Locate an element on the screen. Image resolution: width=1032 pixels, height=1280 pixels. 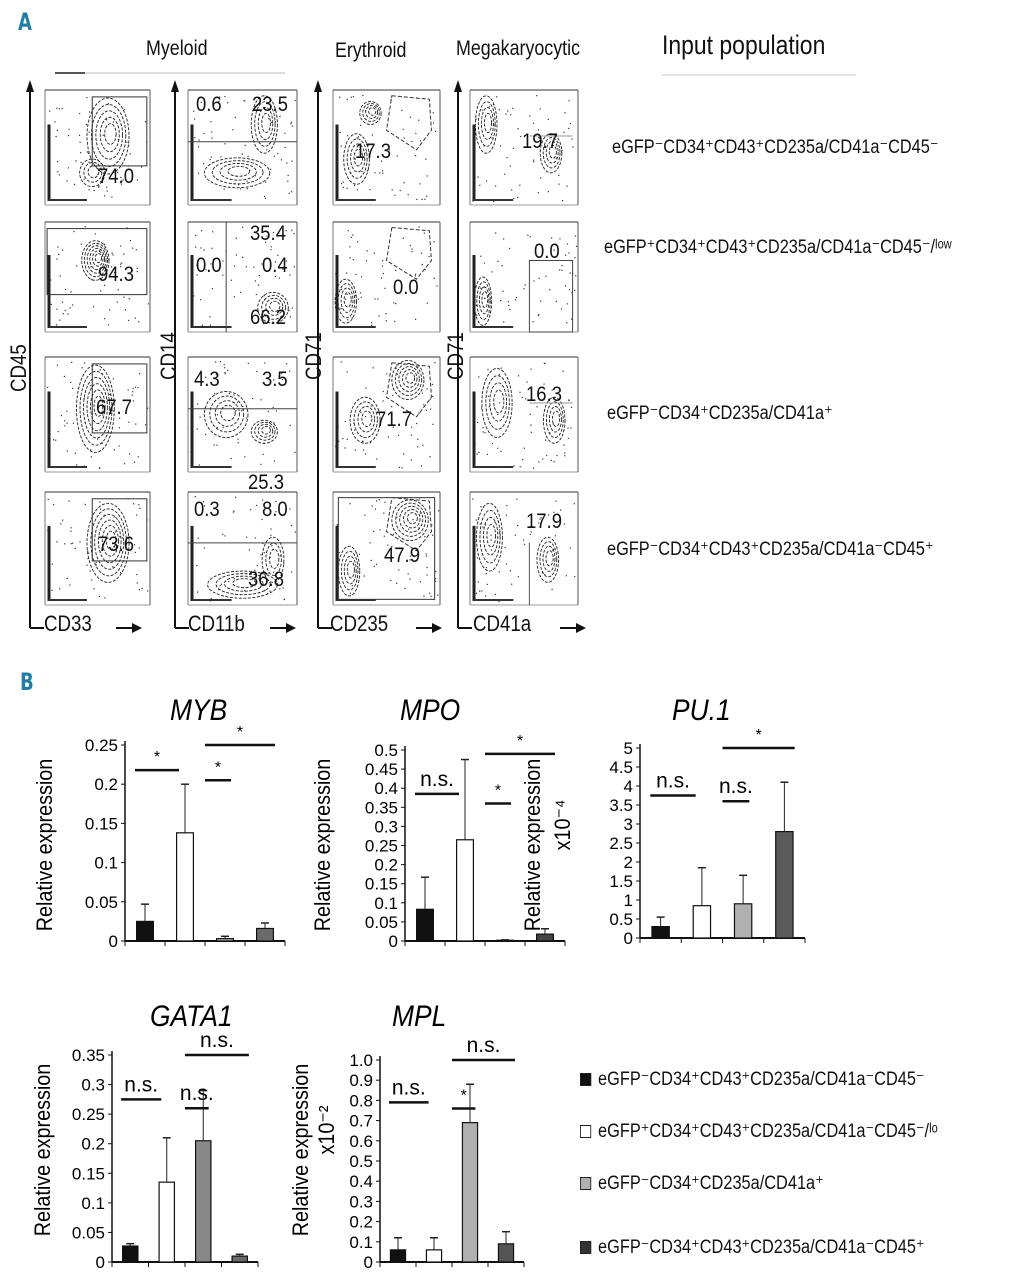
gate-rectangle is located at coordinates (386, 548).